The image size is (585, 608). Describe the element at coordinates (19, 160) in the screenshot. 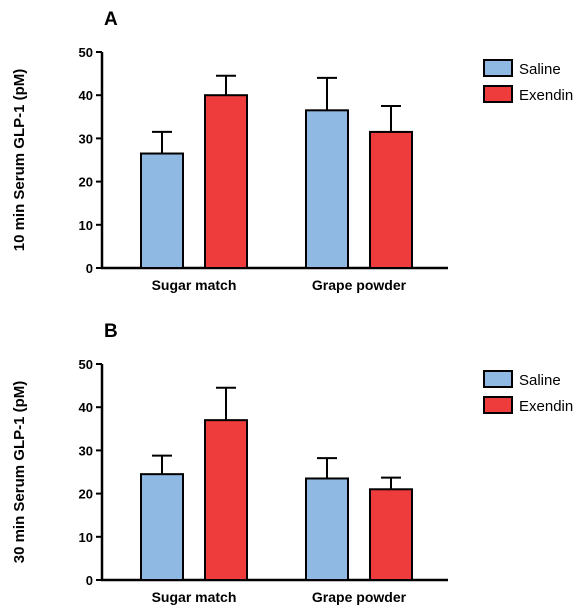

I see `y-axis-label: 10 min Serum GLP-1 (pM)` at that location.